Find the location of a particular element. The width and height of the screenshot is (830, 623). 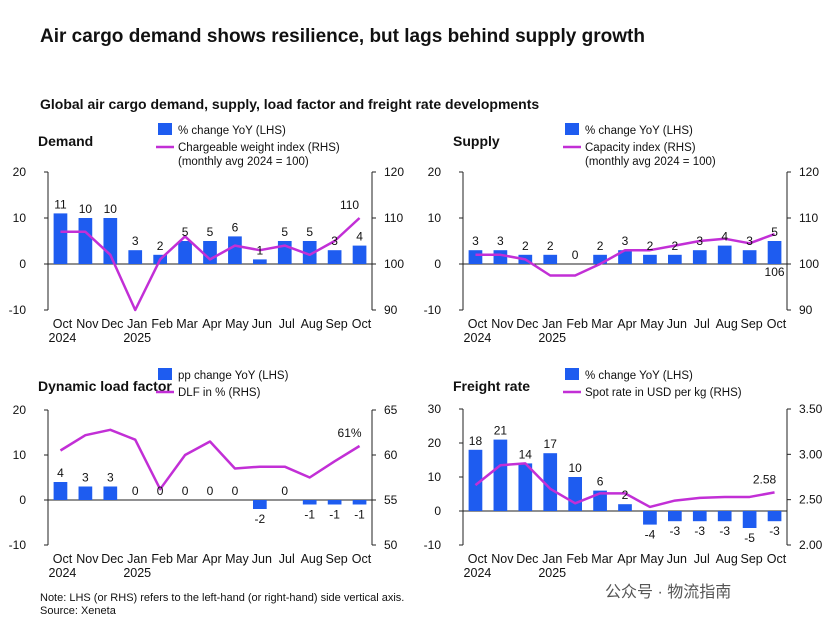

right-tick-label: 120 is located at coordinates (394, 172).